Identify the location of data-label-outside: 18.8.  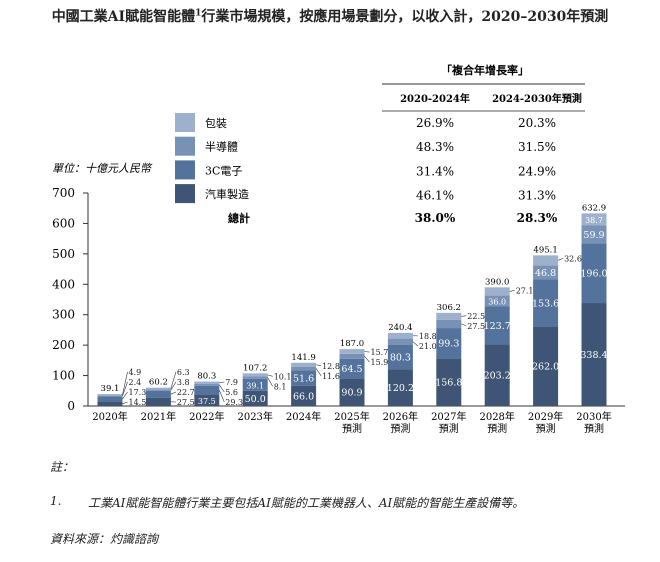
(428, 336).